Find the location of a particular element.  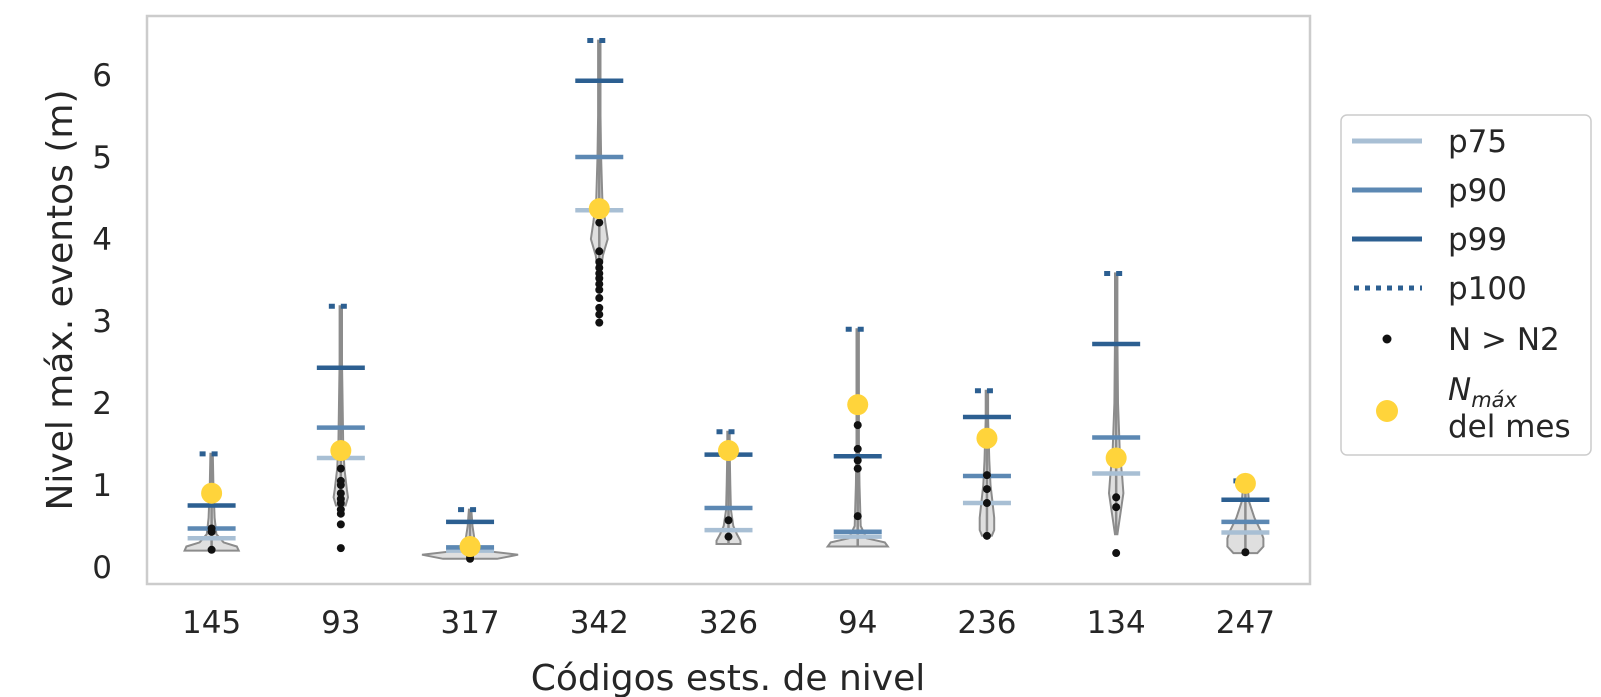

legend-p100-label: p100 is located at coordinates (1487, 289).